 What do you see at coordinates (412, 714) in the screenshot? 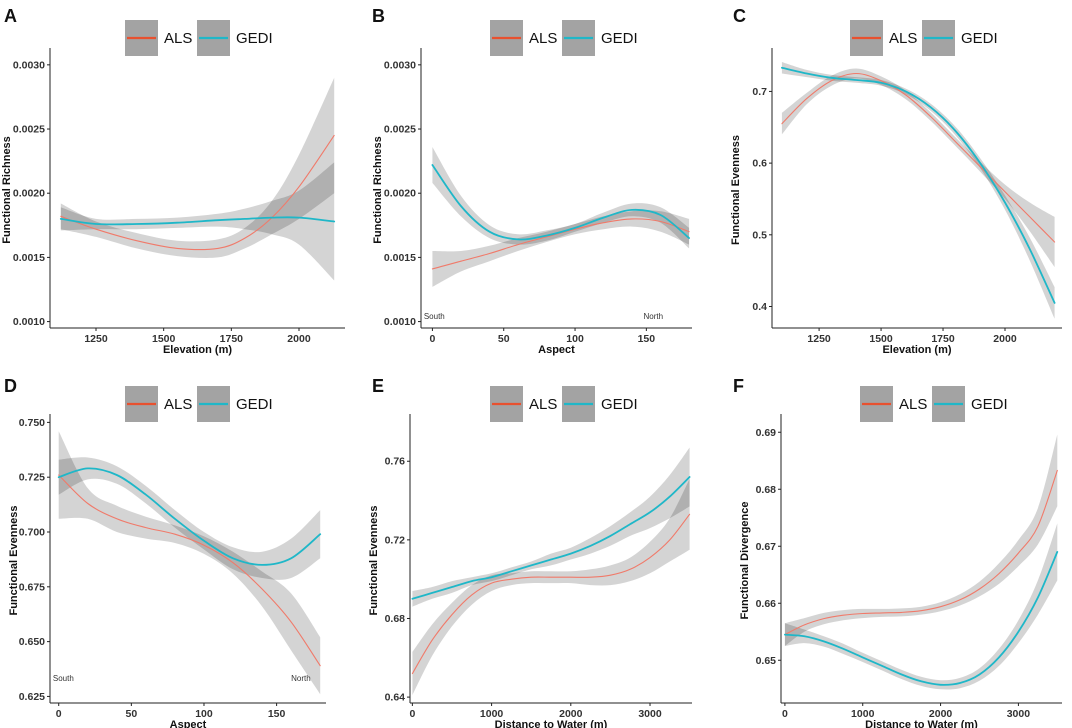
I see `x-tick-label-e: 0` at bounding box center [412, 714].